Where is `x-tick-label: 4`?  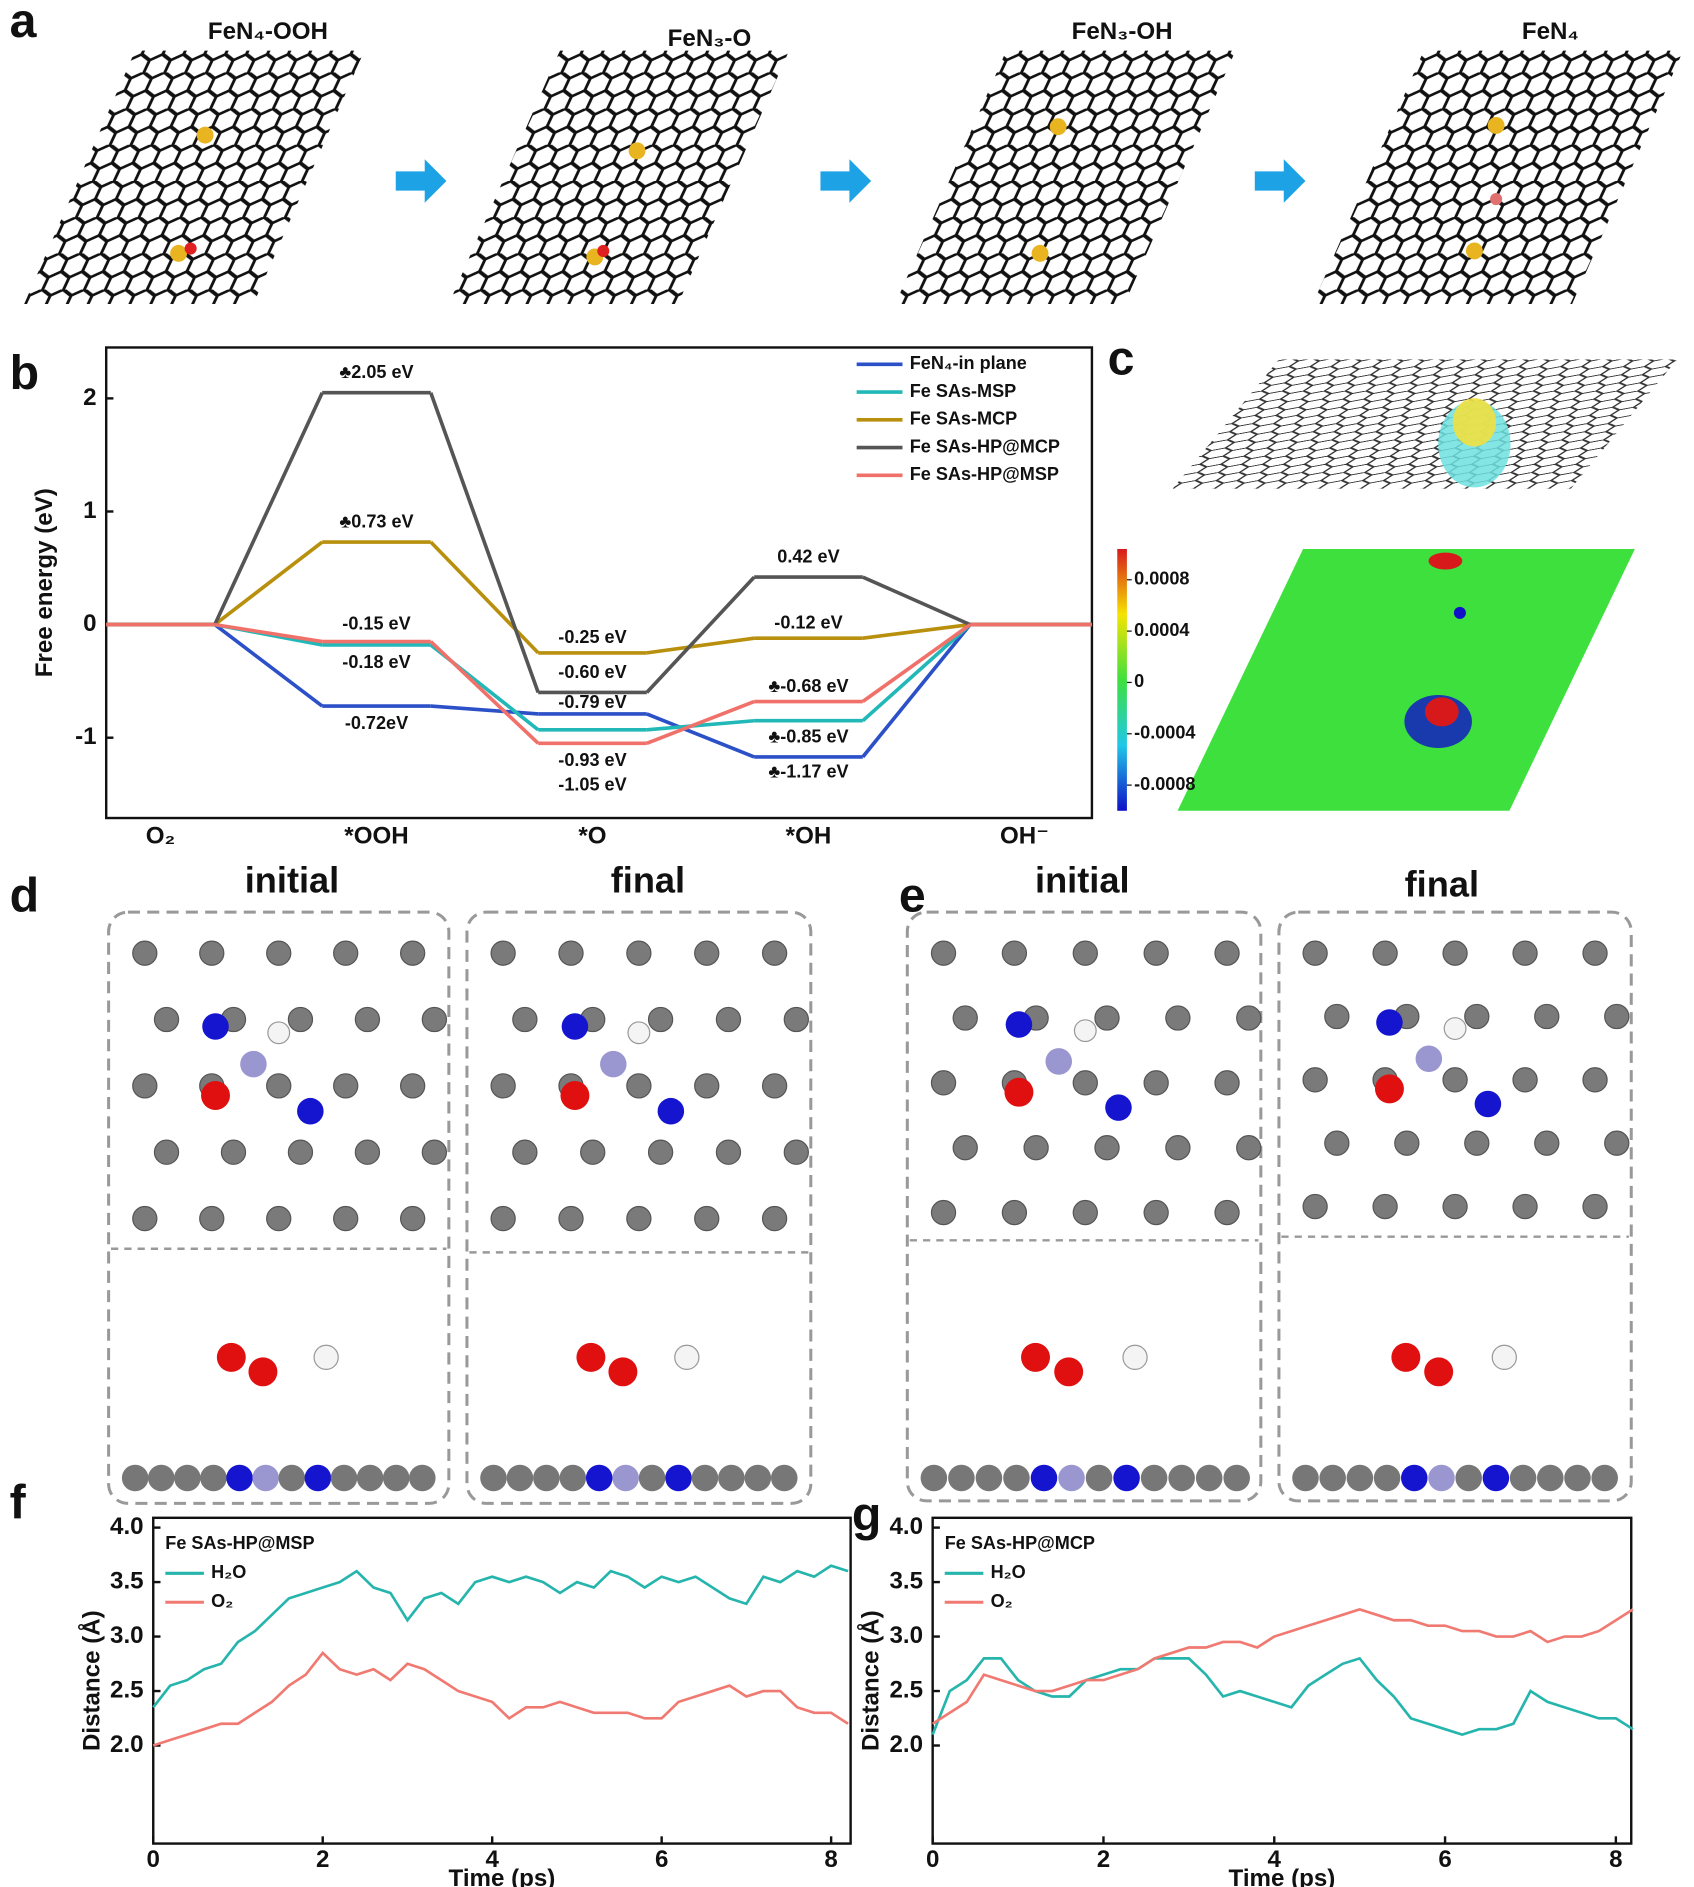
x-tick-label: 4 is located at coordinates (492, 1859).